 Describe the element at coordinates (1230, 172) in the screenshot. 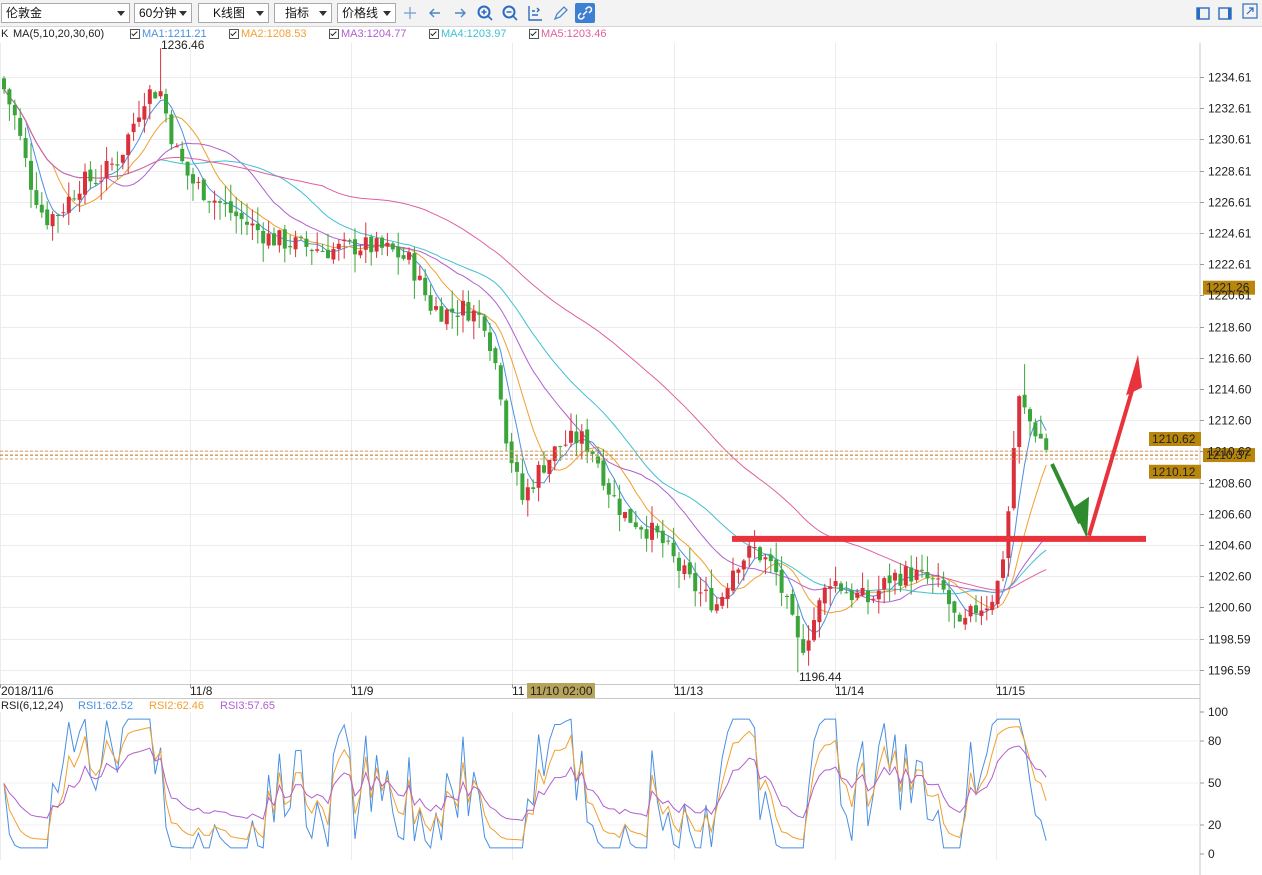

I see `y-tick-label: 1228.61` at that location.